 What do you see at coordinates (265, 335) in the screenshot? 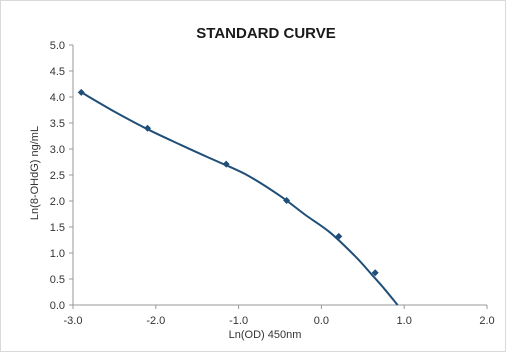
I see `x-axis-label: Ln(OD) 450nm` at bounding box center [265, 335].